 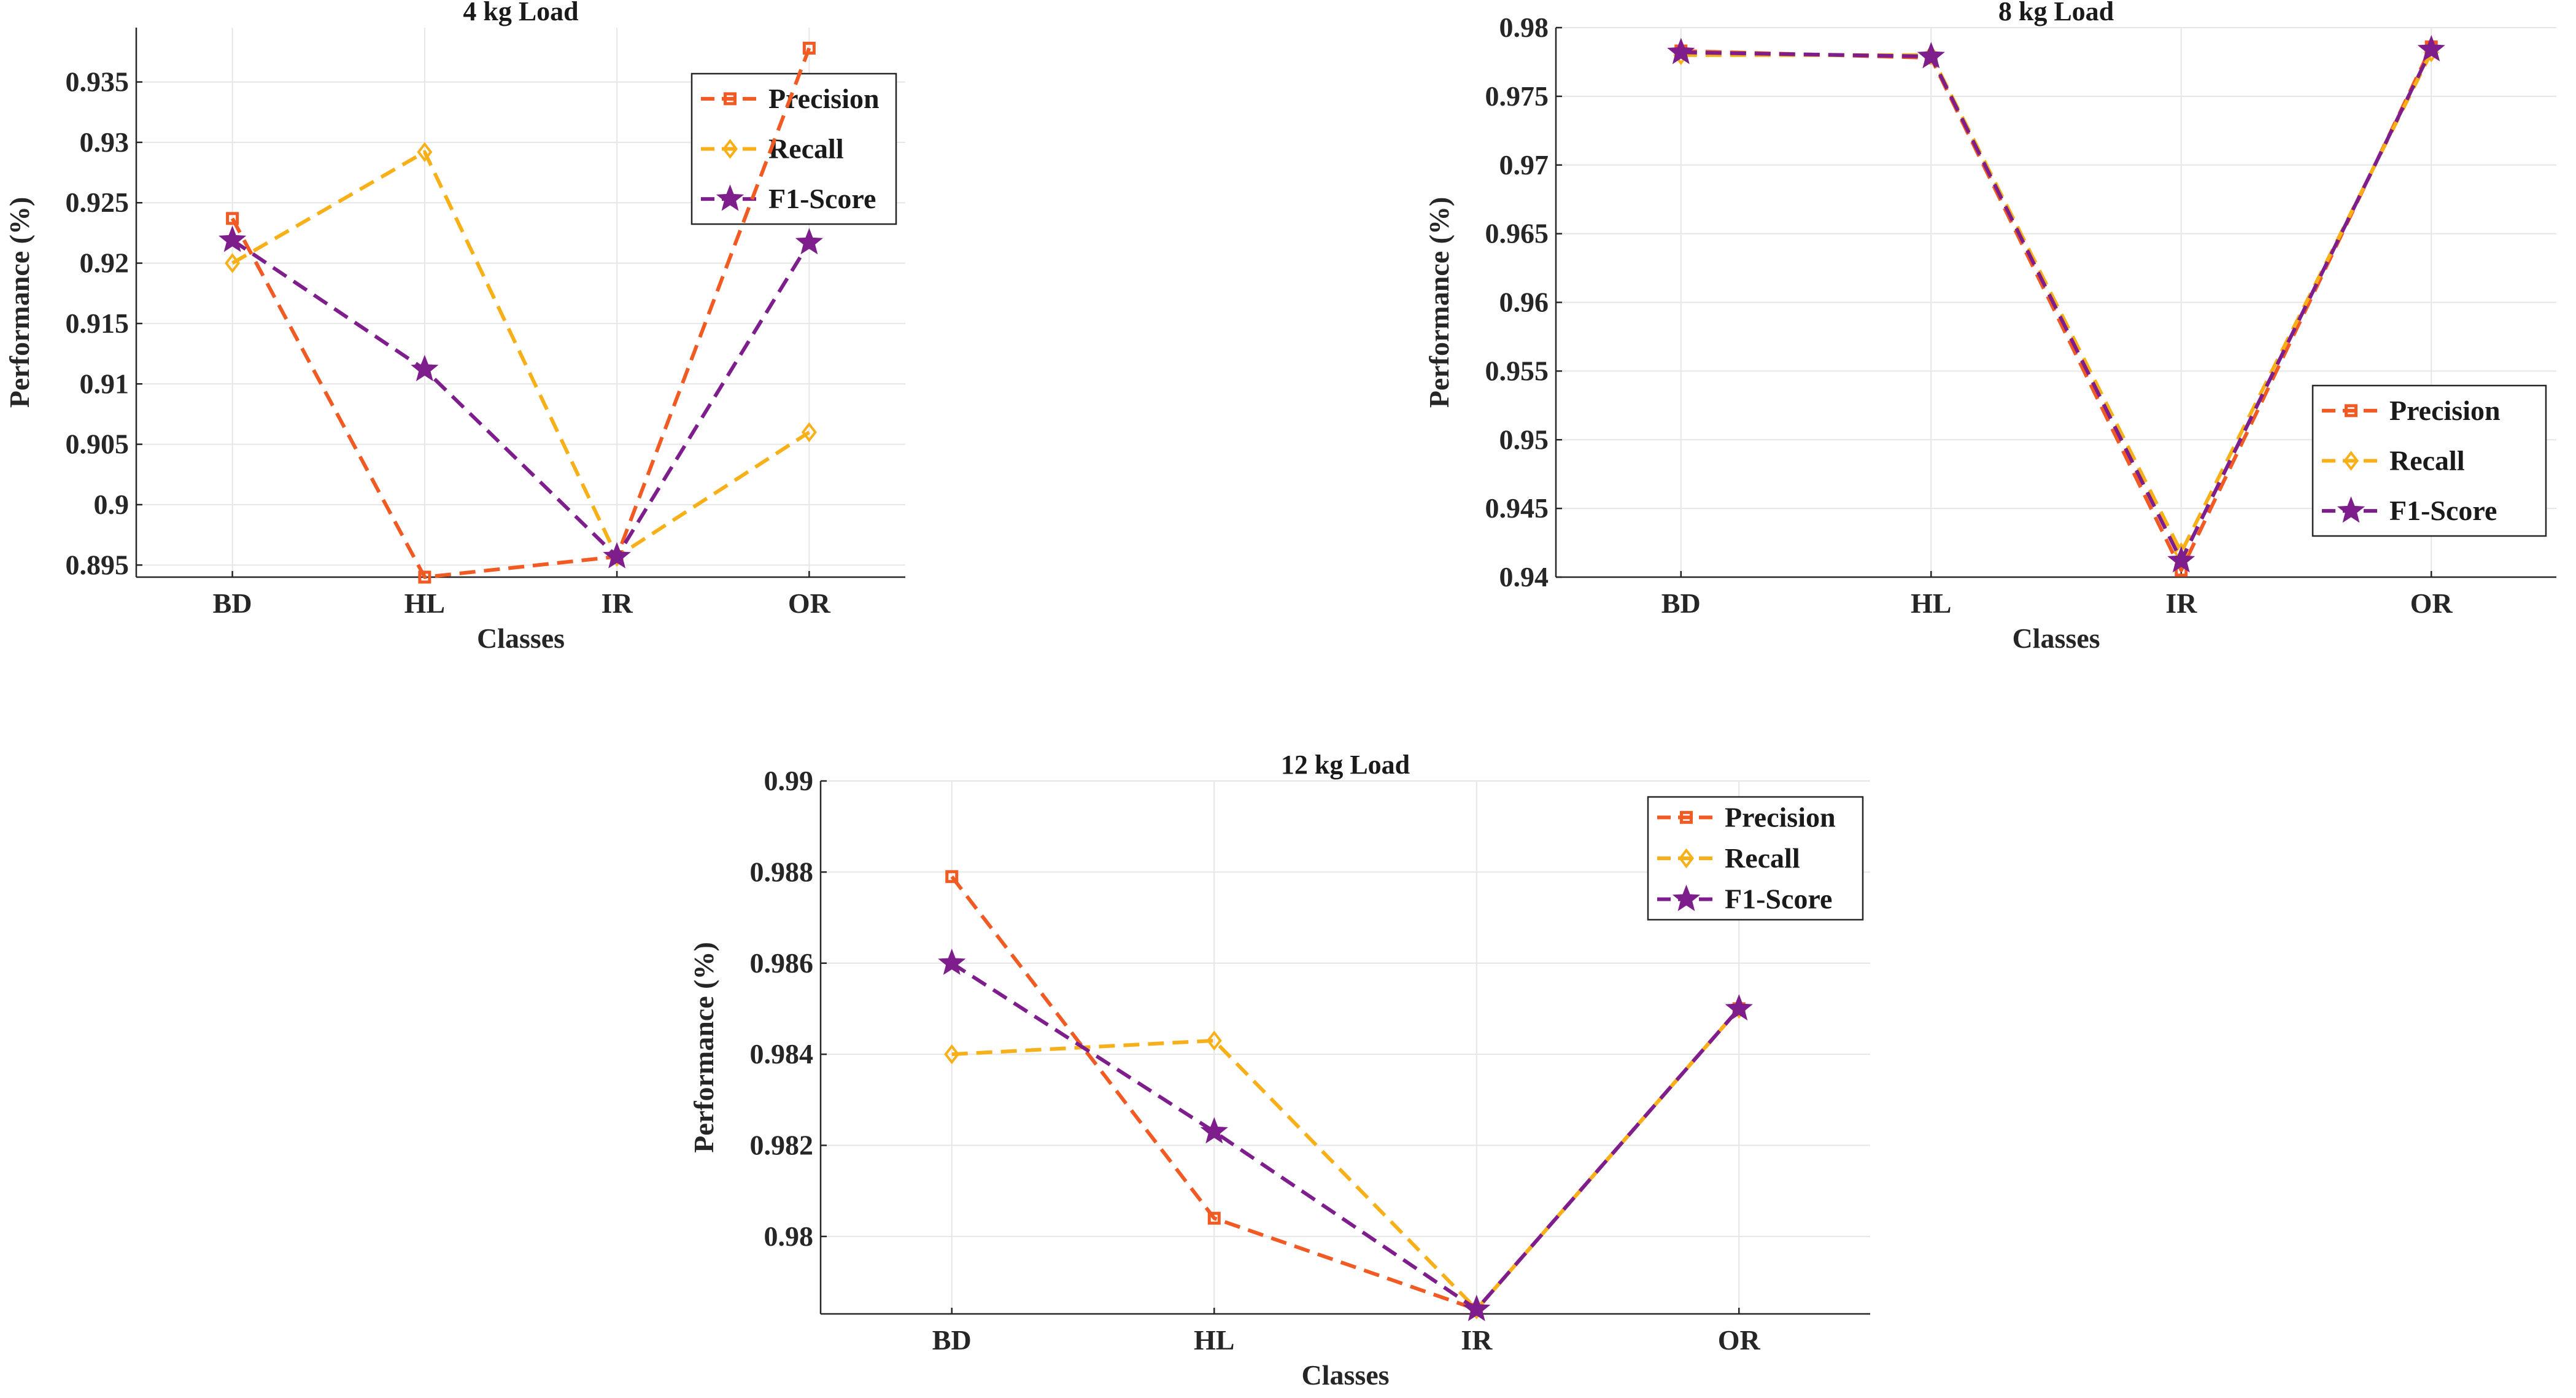 I want to click on y-tick-label: 0.99, so click(x=789, y=780).